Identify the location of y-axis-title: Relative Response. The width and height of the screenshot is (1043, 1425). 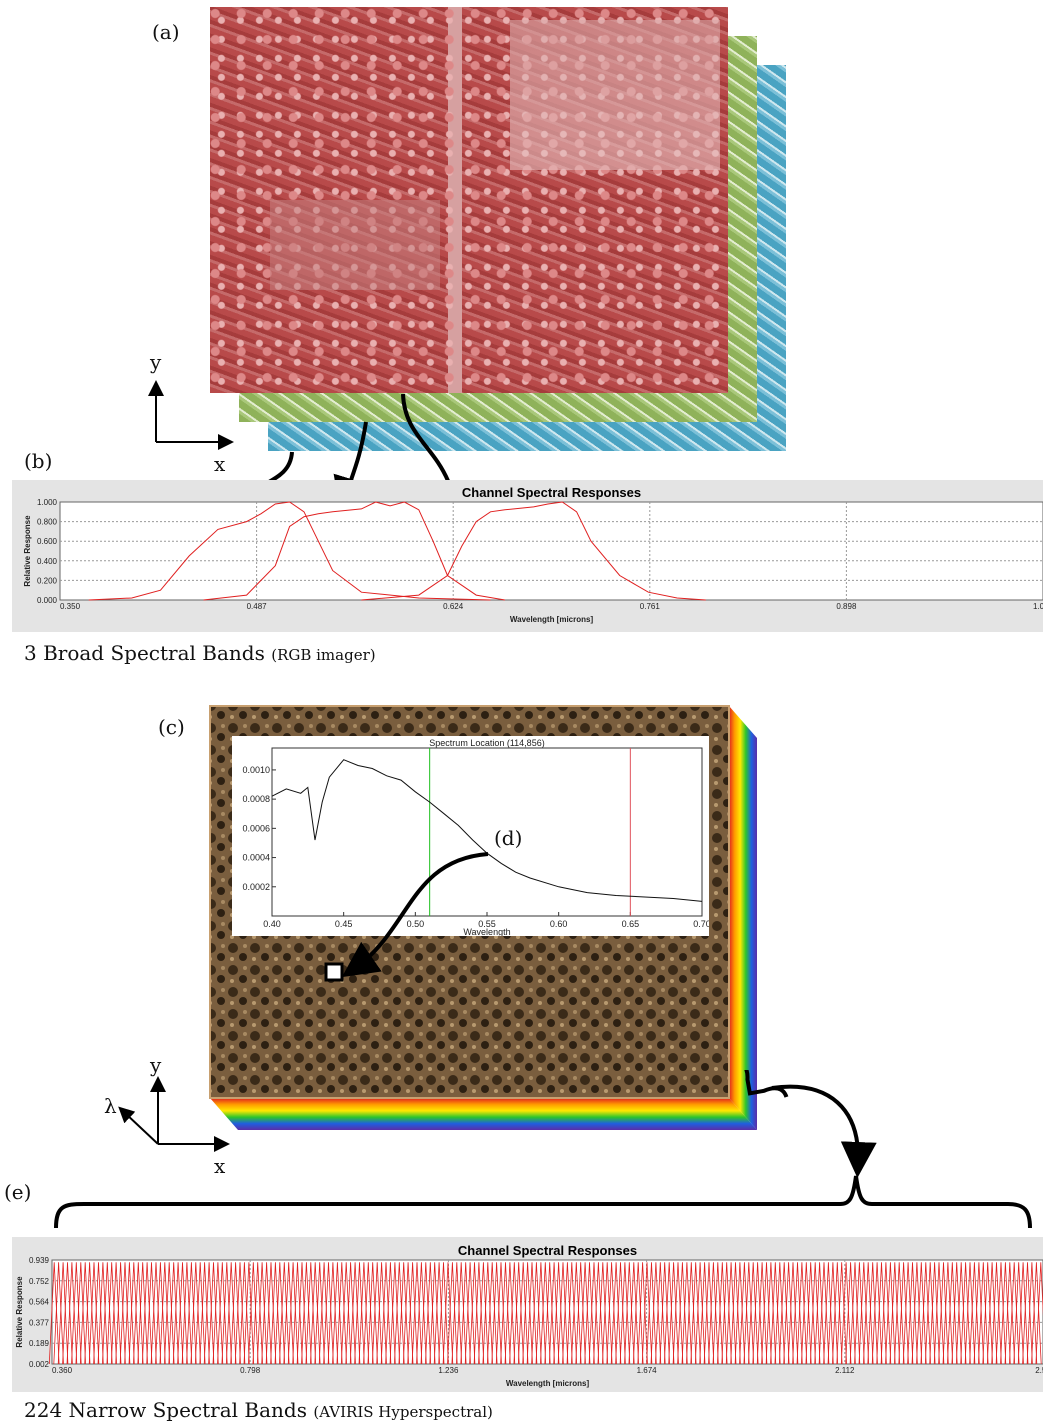
(27, 551).